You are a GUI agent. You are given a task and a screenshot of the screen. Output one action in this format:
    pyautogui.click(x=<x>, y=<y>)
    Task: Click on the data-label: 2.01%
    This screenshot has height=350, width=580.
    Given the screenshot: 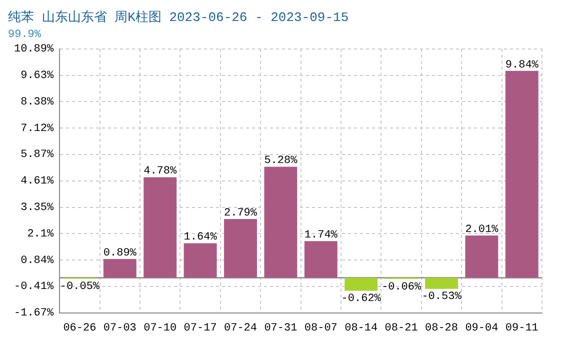 What is the action you would take?
    pyautogui.click(x=482, y=230)
    